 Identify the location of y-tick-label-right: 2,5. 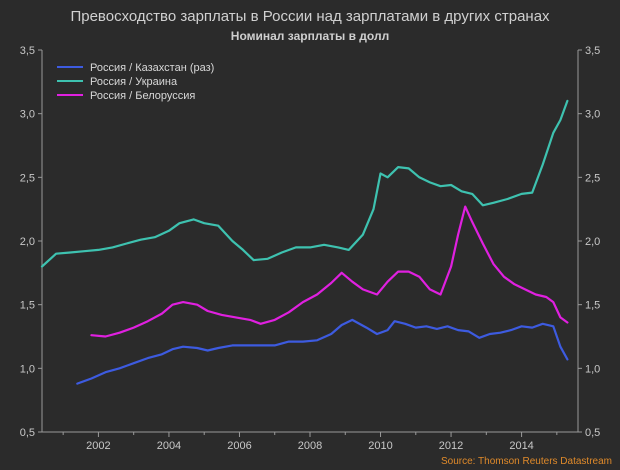
(592, 178).